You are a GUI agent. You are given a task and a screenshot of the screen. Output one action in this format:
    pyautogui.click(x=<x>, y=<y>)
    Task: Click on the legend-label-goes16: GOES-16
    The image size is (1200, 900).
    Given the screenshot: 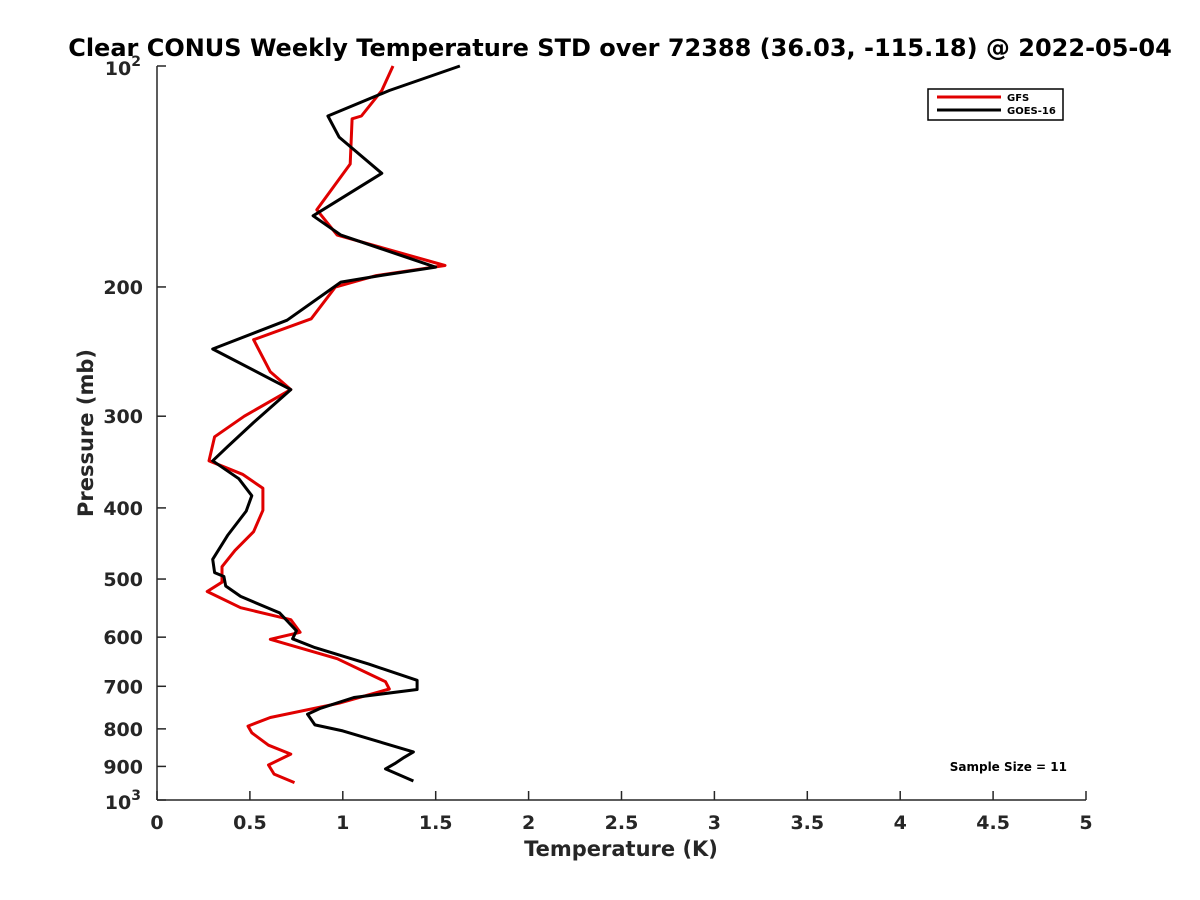 What is the action you would take?
    pyautogui.click(x=1031, y=111)
    